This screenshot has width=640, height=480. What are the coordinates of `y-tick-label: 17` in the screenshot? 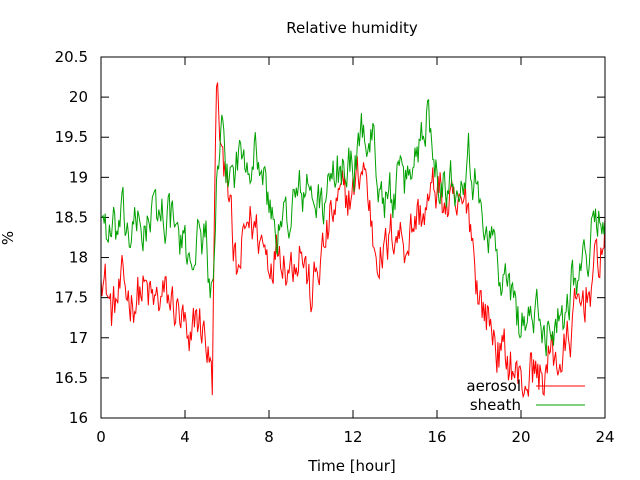 It's located at (78, 338).